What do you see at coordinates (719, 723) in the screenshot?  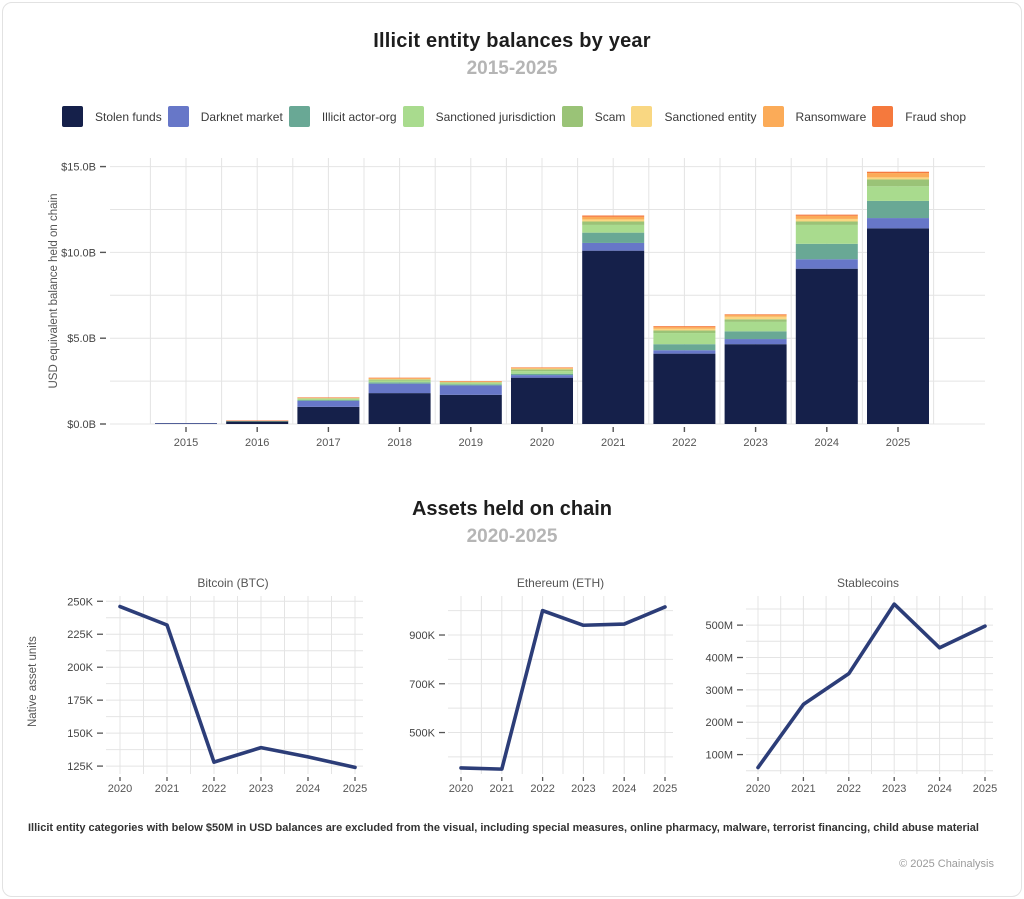 I see `svg-text: 200M` at bounding box center [719, 723].